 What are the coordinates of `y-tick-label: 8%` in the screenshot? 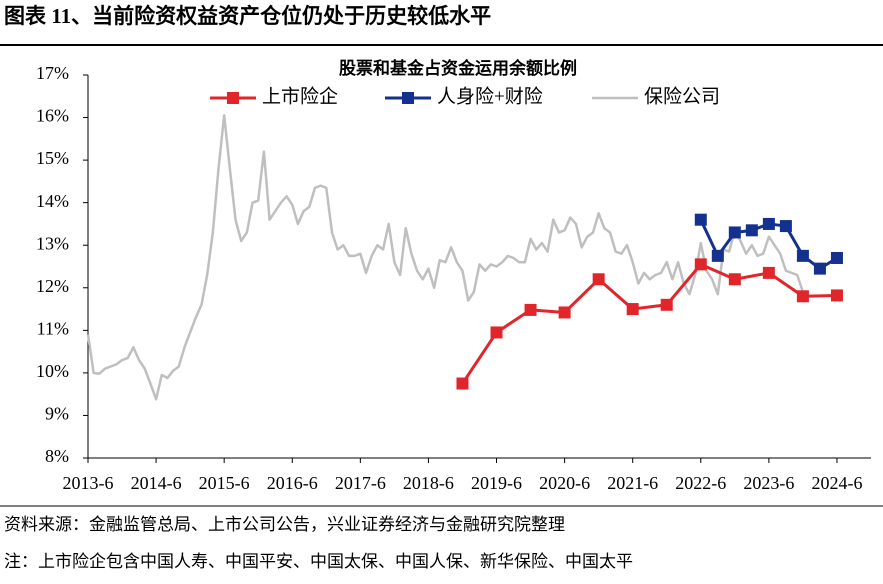 It's located at (57, 456).